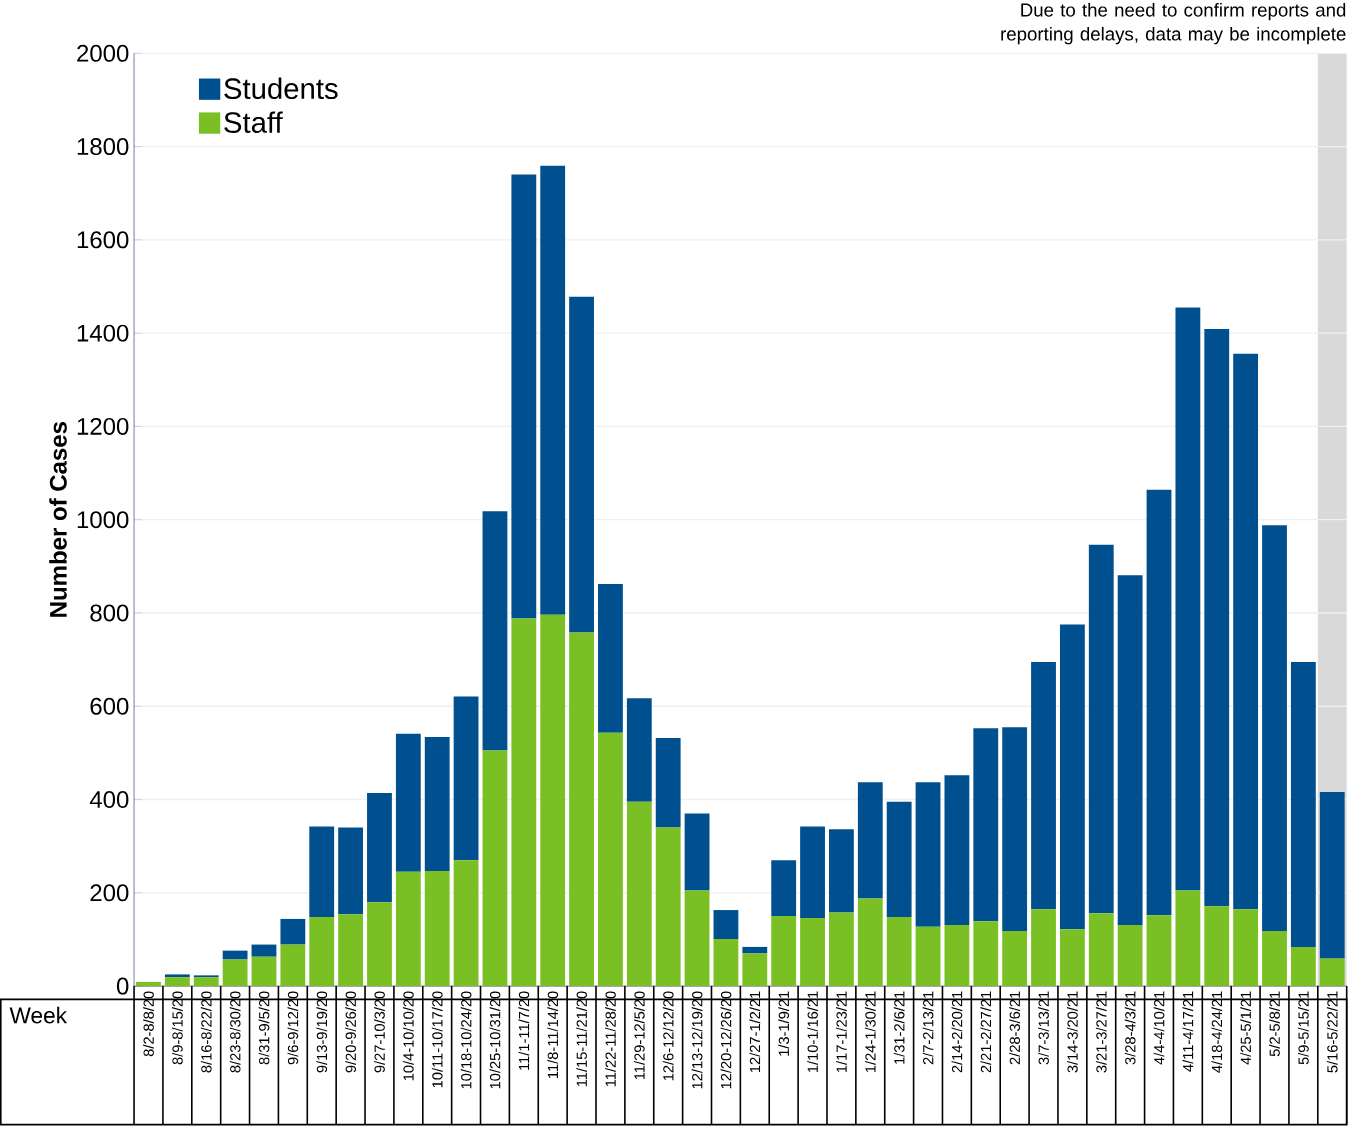 This screenshot has height=1127, width=1352. I want to click on y-tick-label: 1400, so click(103, 333).